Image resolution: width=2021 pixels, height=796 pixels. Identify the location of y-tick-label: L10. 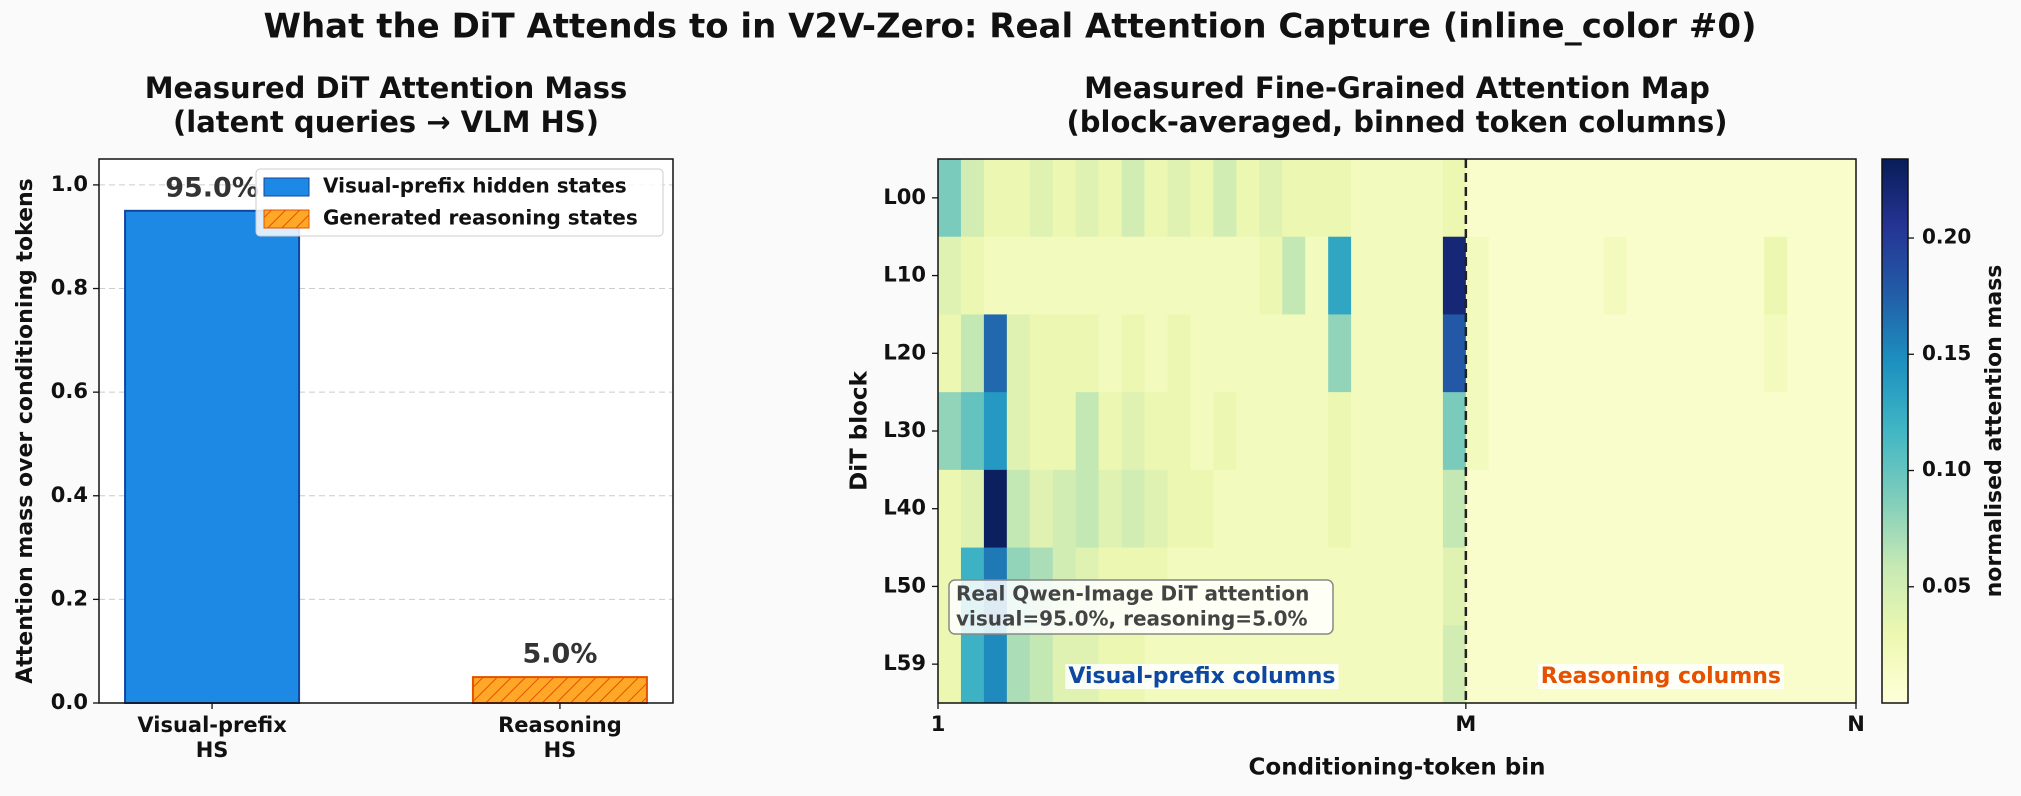
(904, 275).